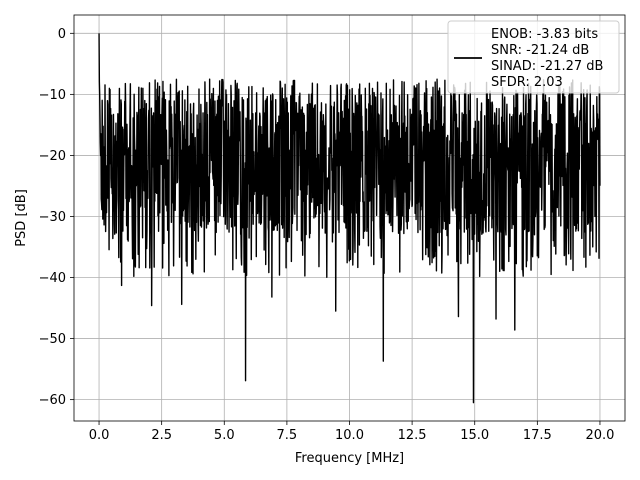 This screenshot has width=640, height=480. What do you see at coordinates (349, 435) in the screenshot?
I see `x-tick-label: 10.0` at bounding box center [349, 435].